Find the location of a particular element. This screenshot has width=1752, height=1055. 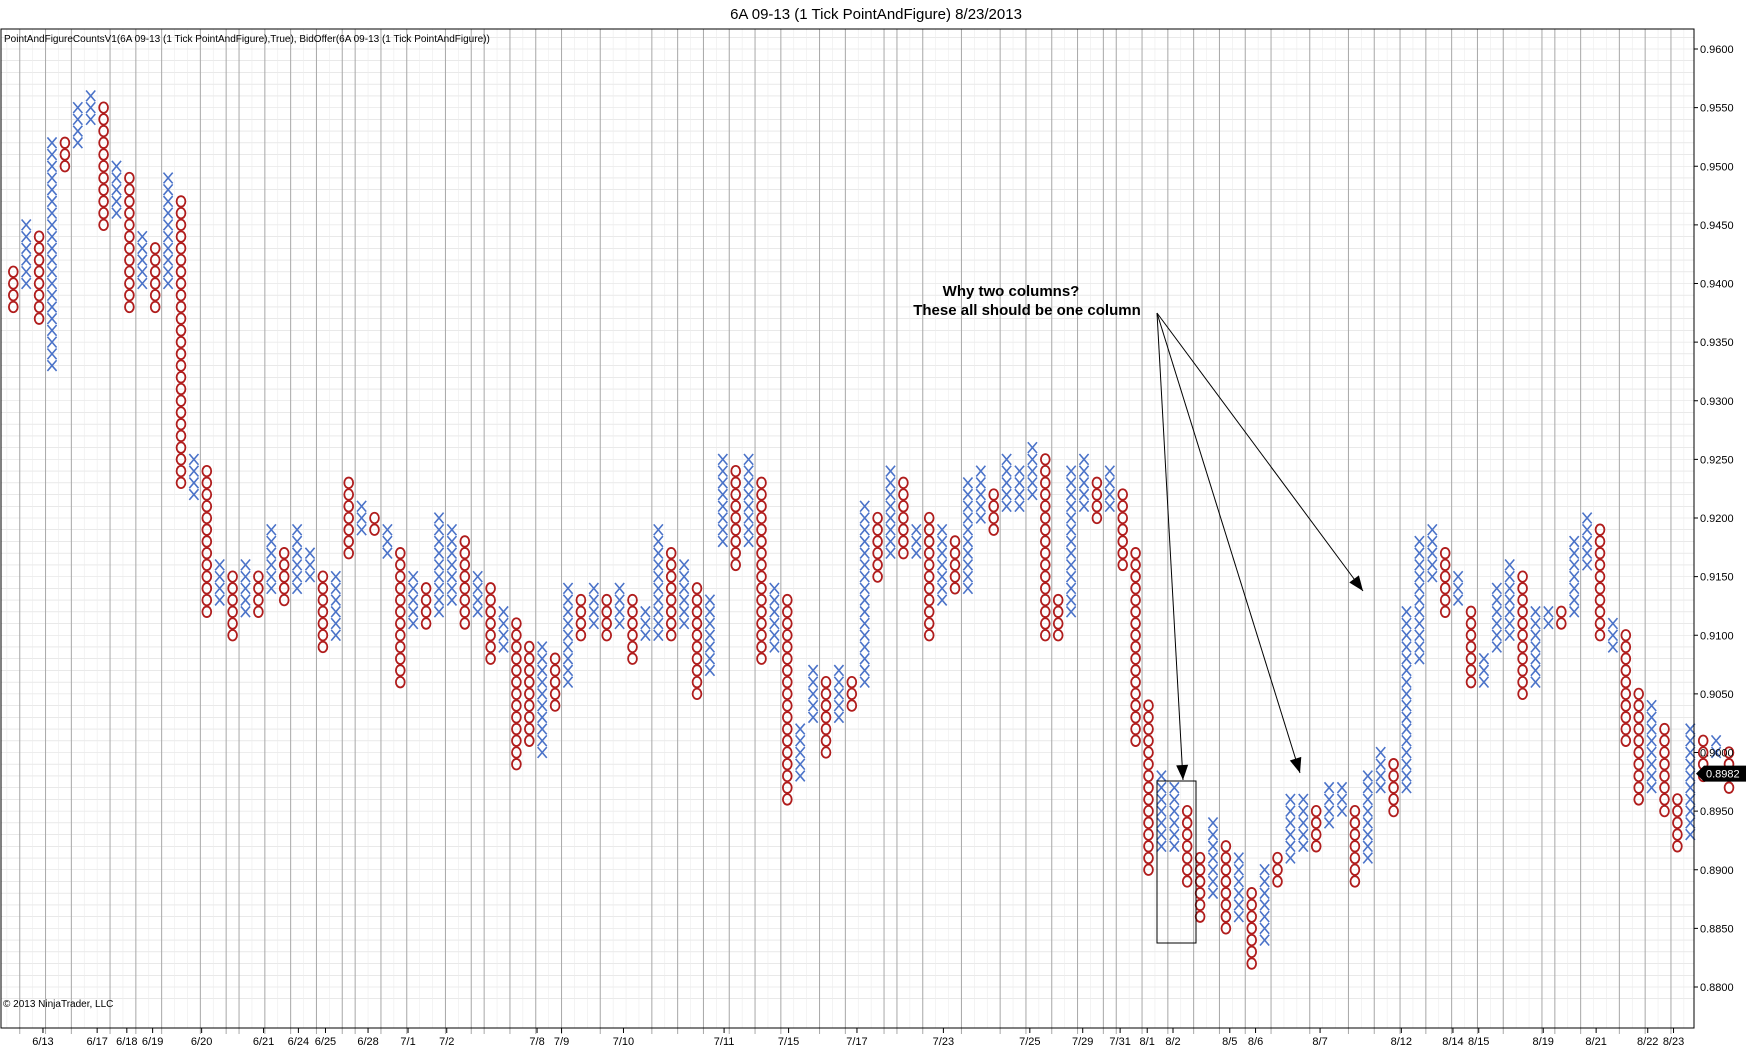

annotation-arrowhead is located at coordinates (1356, 583).